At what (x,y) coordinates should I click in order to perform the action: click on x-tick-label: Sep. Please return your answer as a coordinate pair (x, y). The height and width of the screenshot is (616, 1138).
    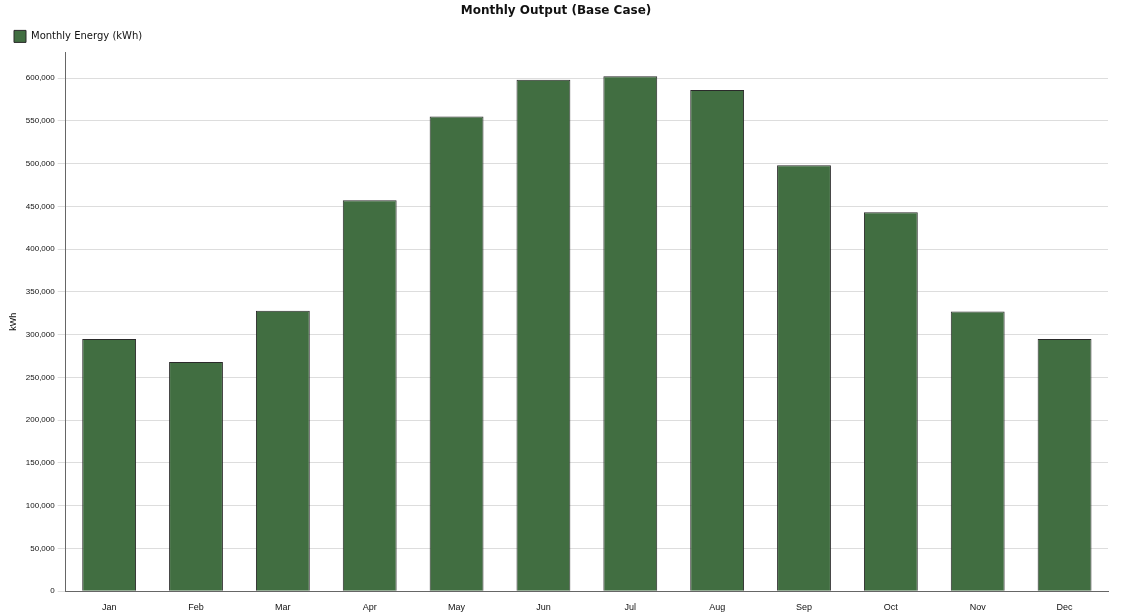
    Looking at the image, I should click on (804, 607).